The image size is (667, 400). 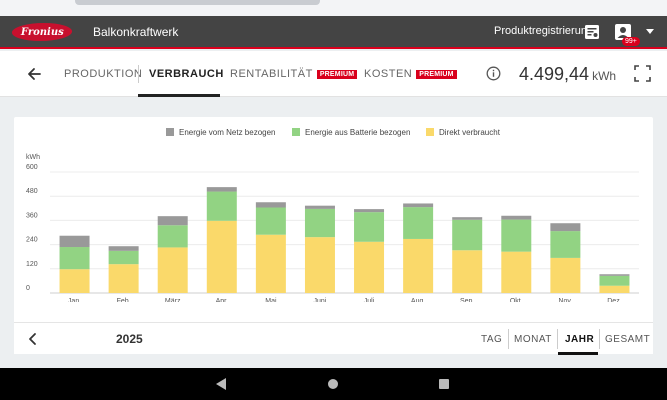 What do you see at coordinates (320, 300) in the screenshot?
I see `x-tick-label: Juni` at bounding box center [320, 300].